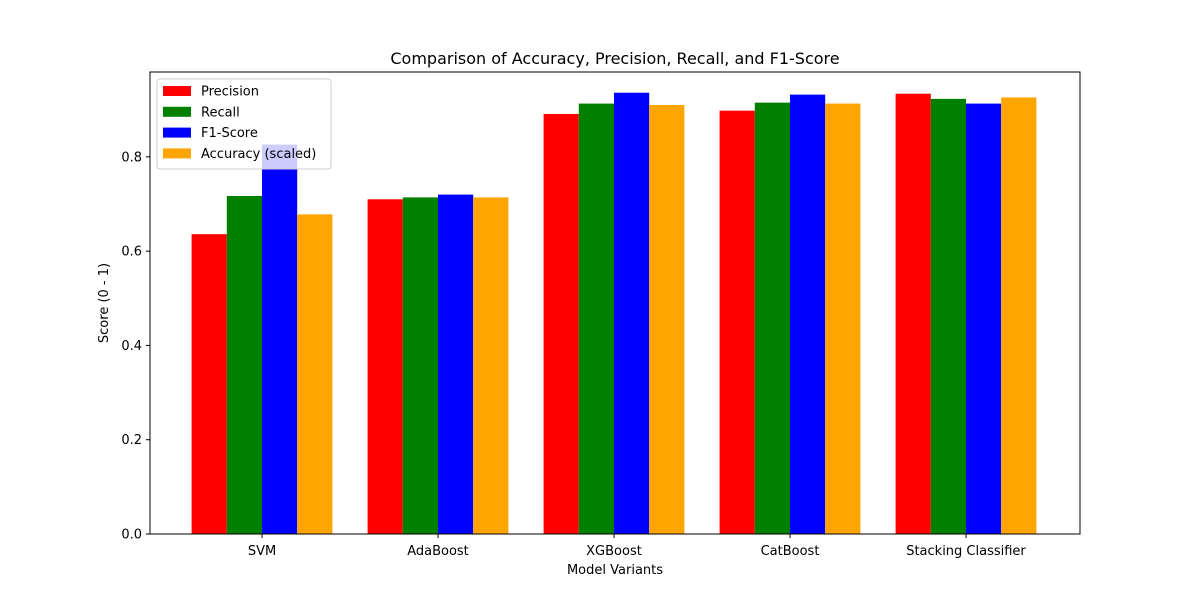  What do you see at coordinates (220, 112) in the screenshot?
I see `legend-label: Recall` at bounding box center [220, 112].